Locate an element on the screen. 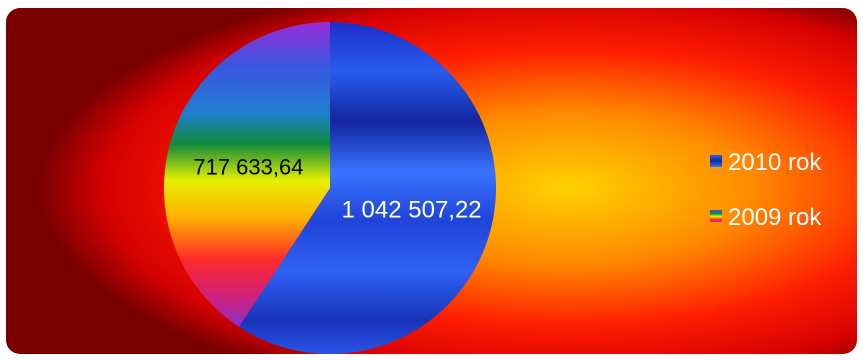  pie-data-labels: 1 042 507,22 717 633,64 is located at coordinates (337, 189).